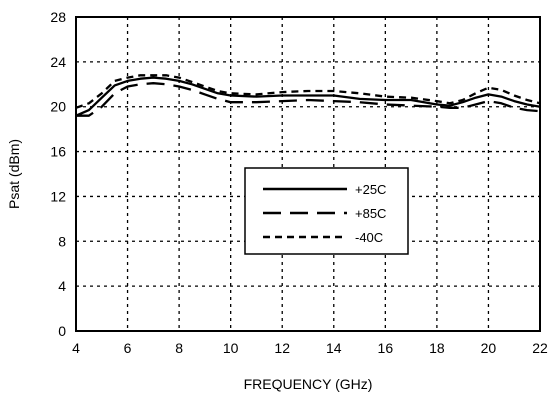  Describe the element at coordinates (179, 348) in the screenshot. I see `x-tick-label: 8` at that location.